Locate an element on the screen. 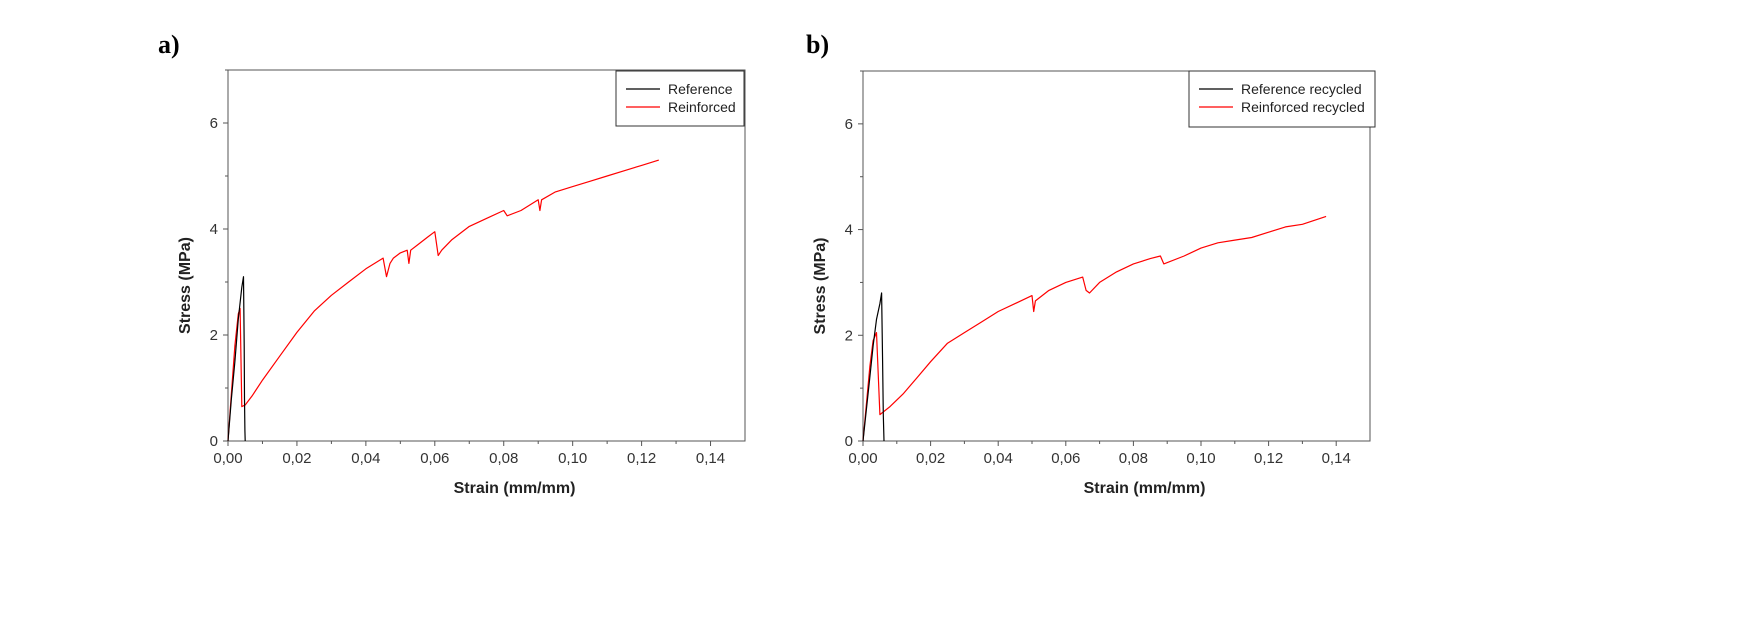  legend-label: Reference recycled is located at coordinates (1301, 89).